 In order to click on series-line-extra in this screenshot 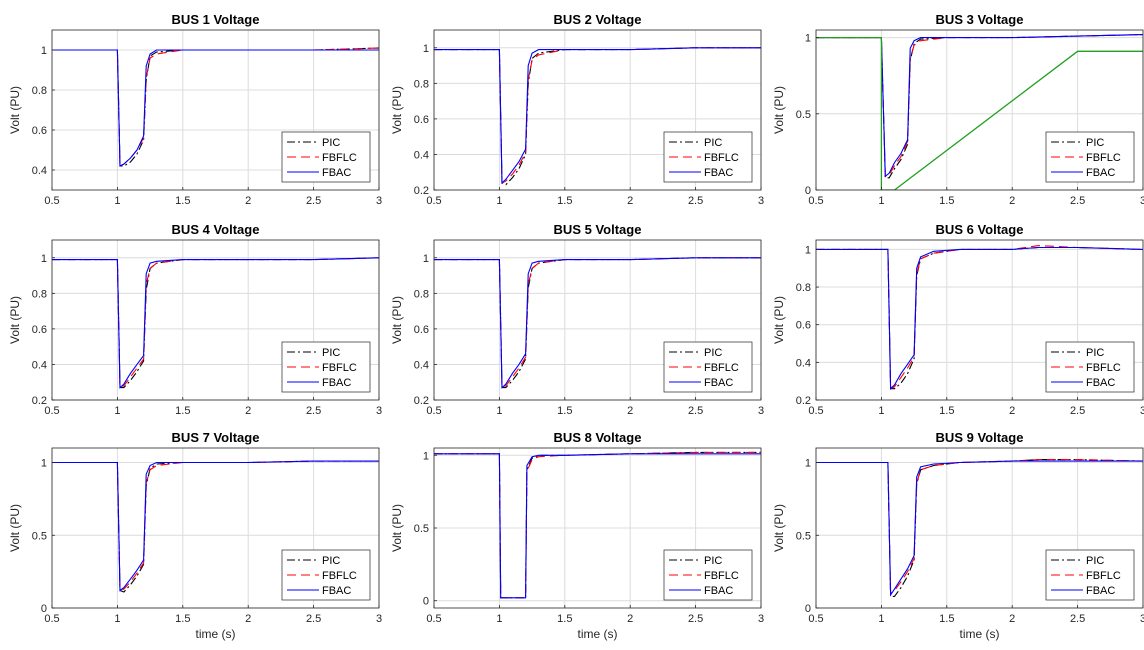, I will do `click(979, 113)`.